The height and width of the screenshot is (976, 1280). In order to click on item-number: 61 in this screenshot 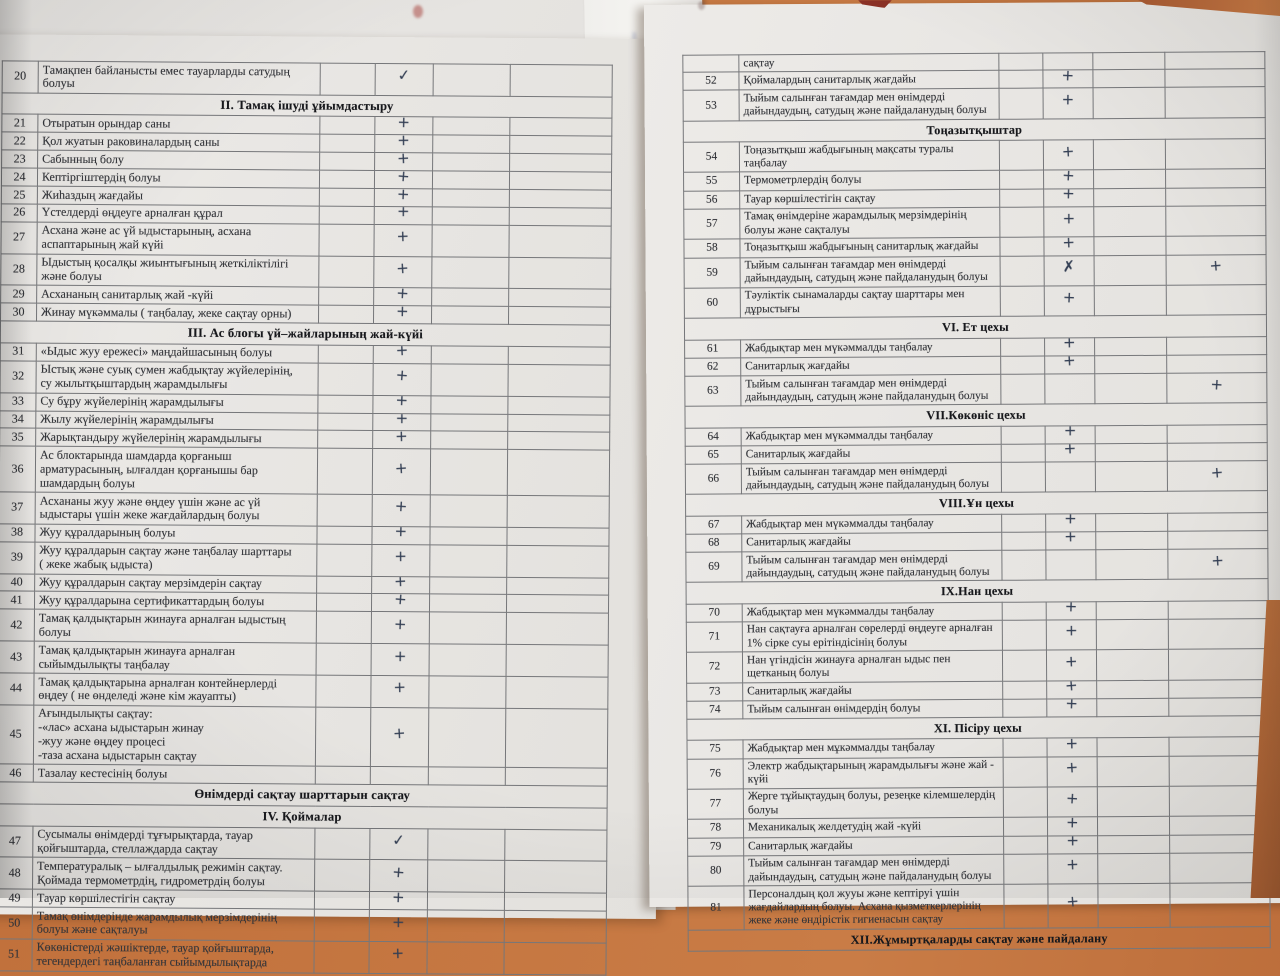, I will do `click(712, 349)`.